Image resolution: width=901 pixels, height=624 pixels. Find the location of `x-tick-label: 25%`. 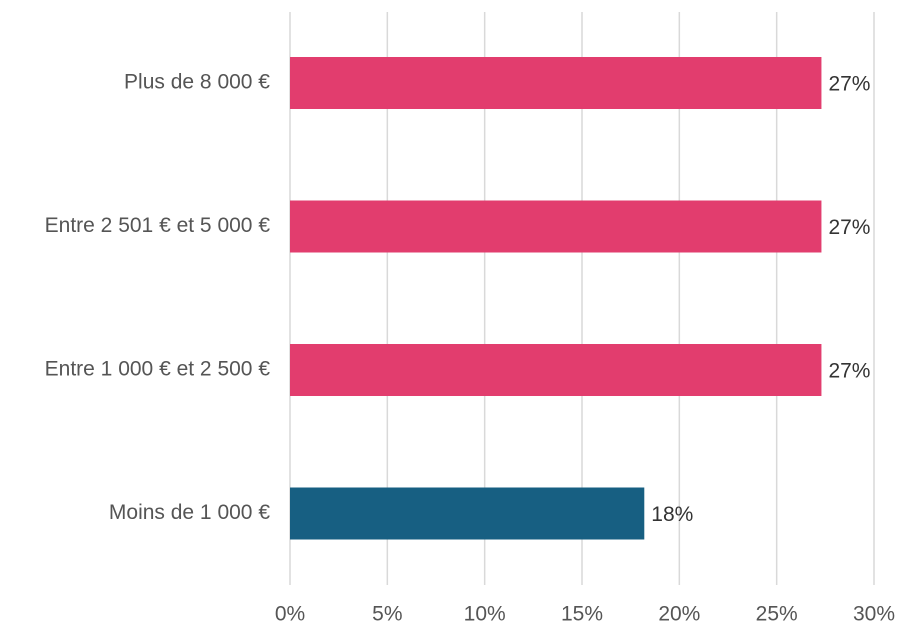

x-tick-label: 25% is located at coordinates (777, 613).